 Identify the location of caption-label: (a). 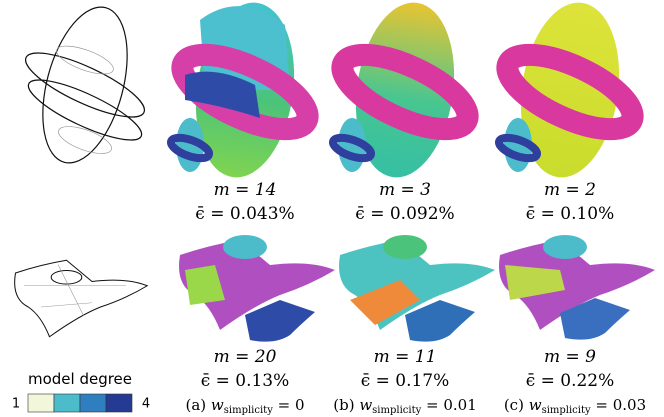
(195, 405).